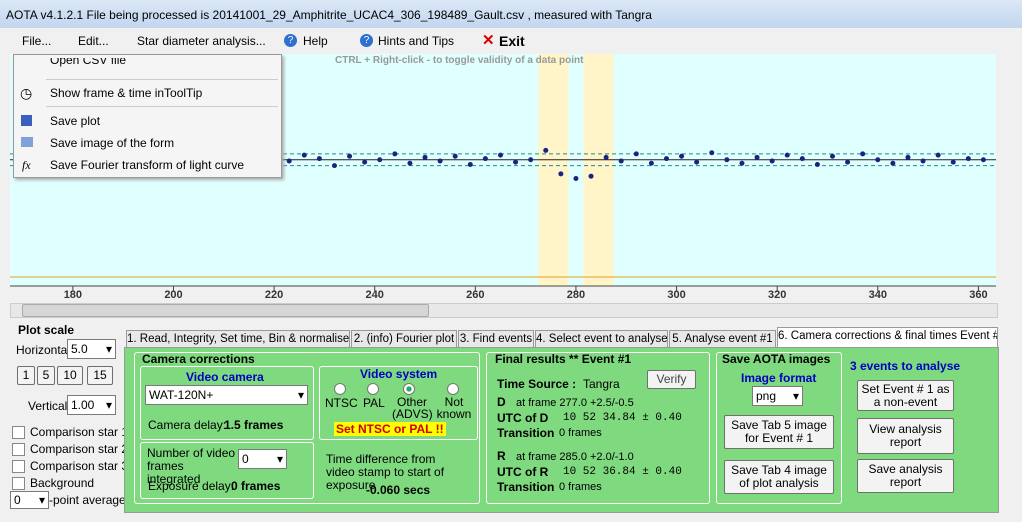  I want to click on dropdown-menu, so click(147, 116).